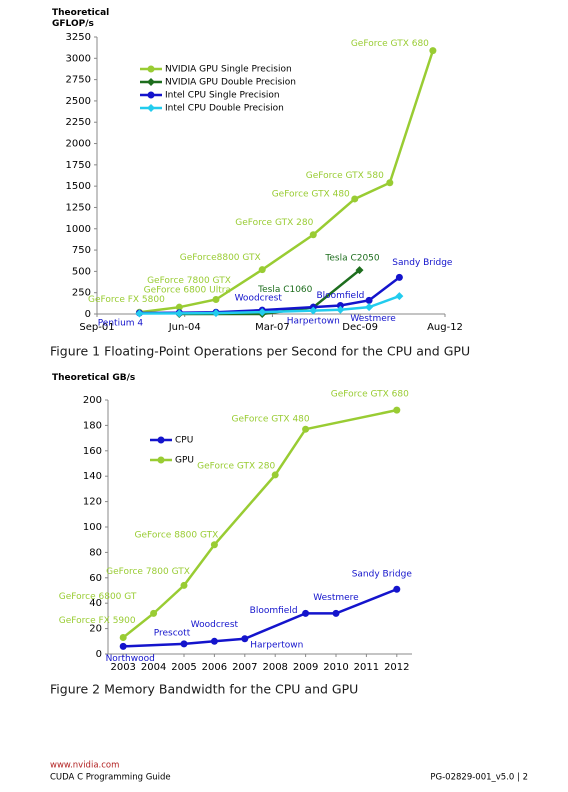 The height and width of the screenshot is (792, 568). I want to click on footer-url: www.nvidia.com, so click(84, 766).